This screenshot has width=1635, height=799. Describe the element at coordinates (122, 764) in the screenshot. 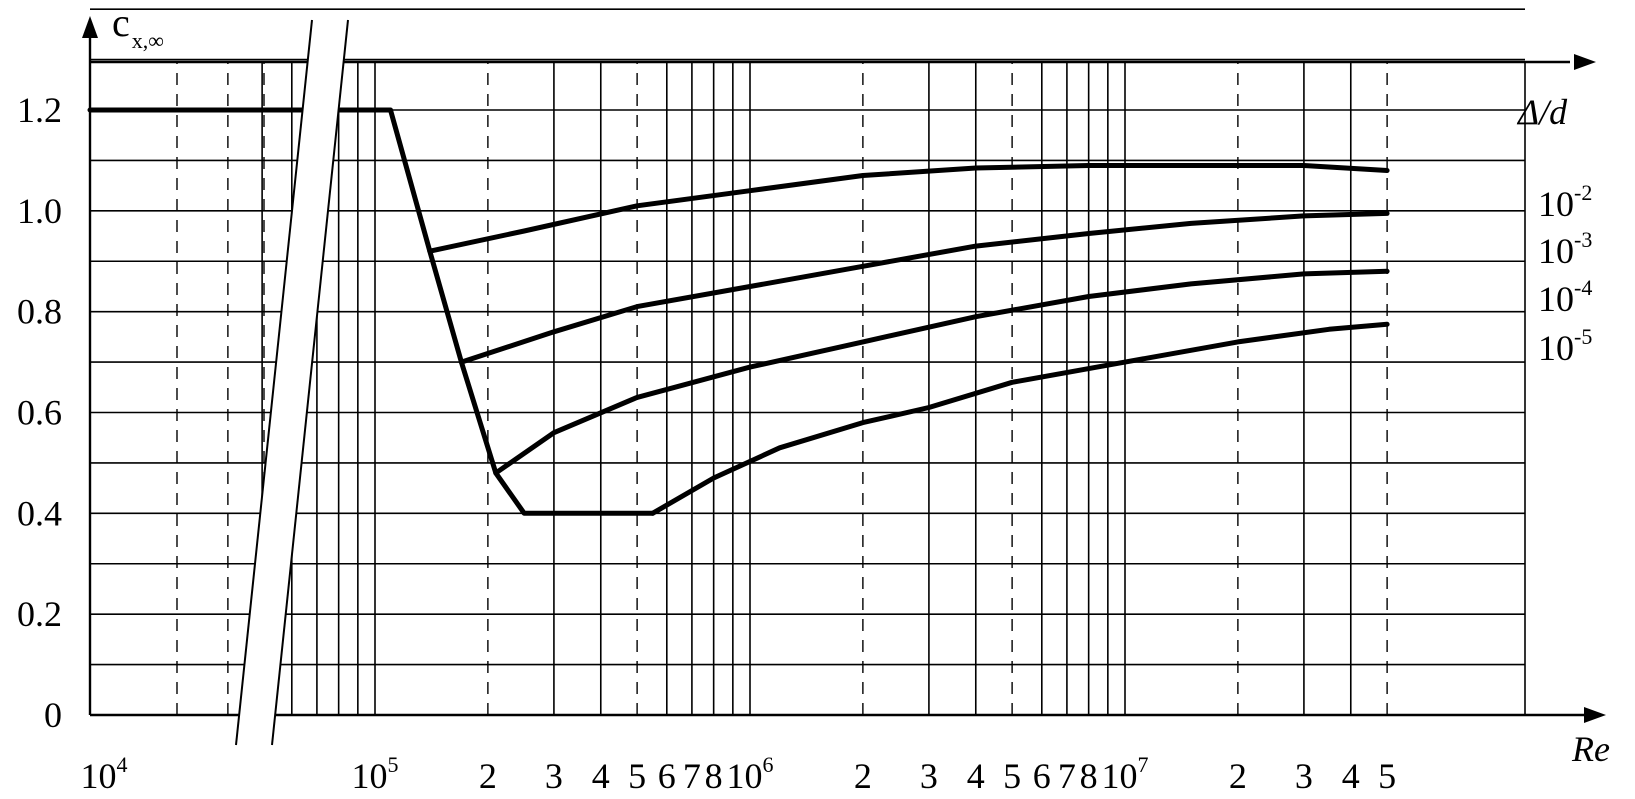

I see `x-tick-label-exponent: 4` at that location.